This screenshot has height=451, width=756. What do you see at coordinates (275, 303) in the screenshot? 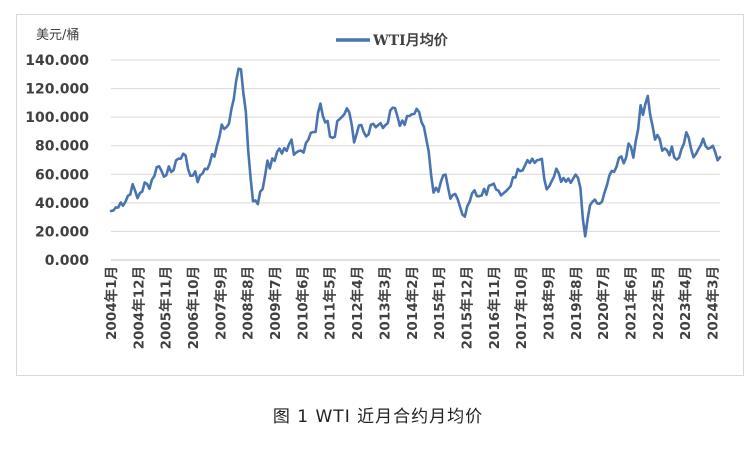
I see `x-tick-label: 2009年7月` at bounding box center [275, 303].